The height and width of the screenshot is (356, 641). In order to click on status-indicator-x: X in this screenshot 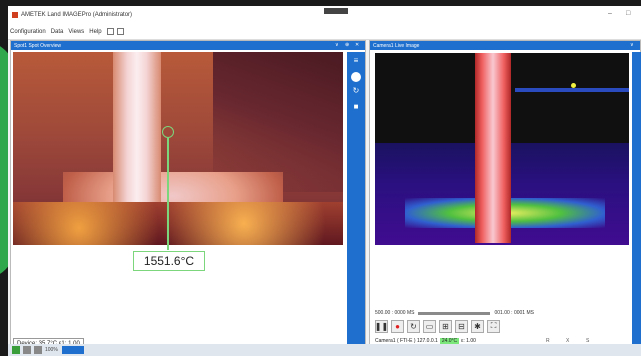, I will do `click(568, 341)`.